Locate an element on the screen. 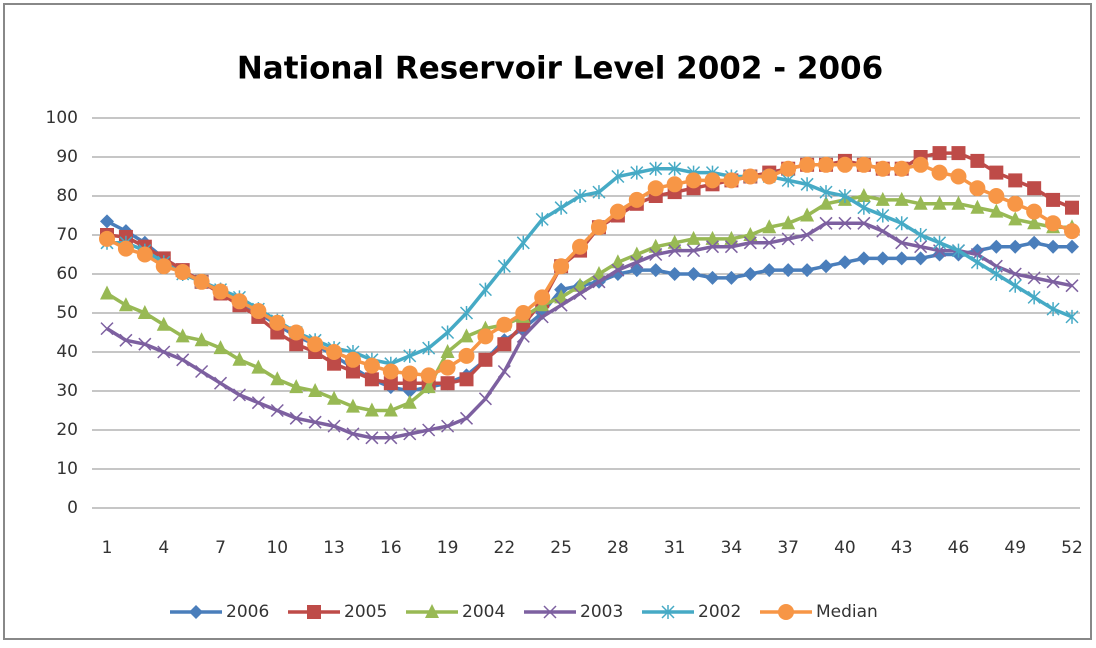  x-tick-label: 49 is located at coordinates (1015, 548).